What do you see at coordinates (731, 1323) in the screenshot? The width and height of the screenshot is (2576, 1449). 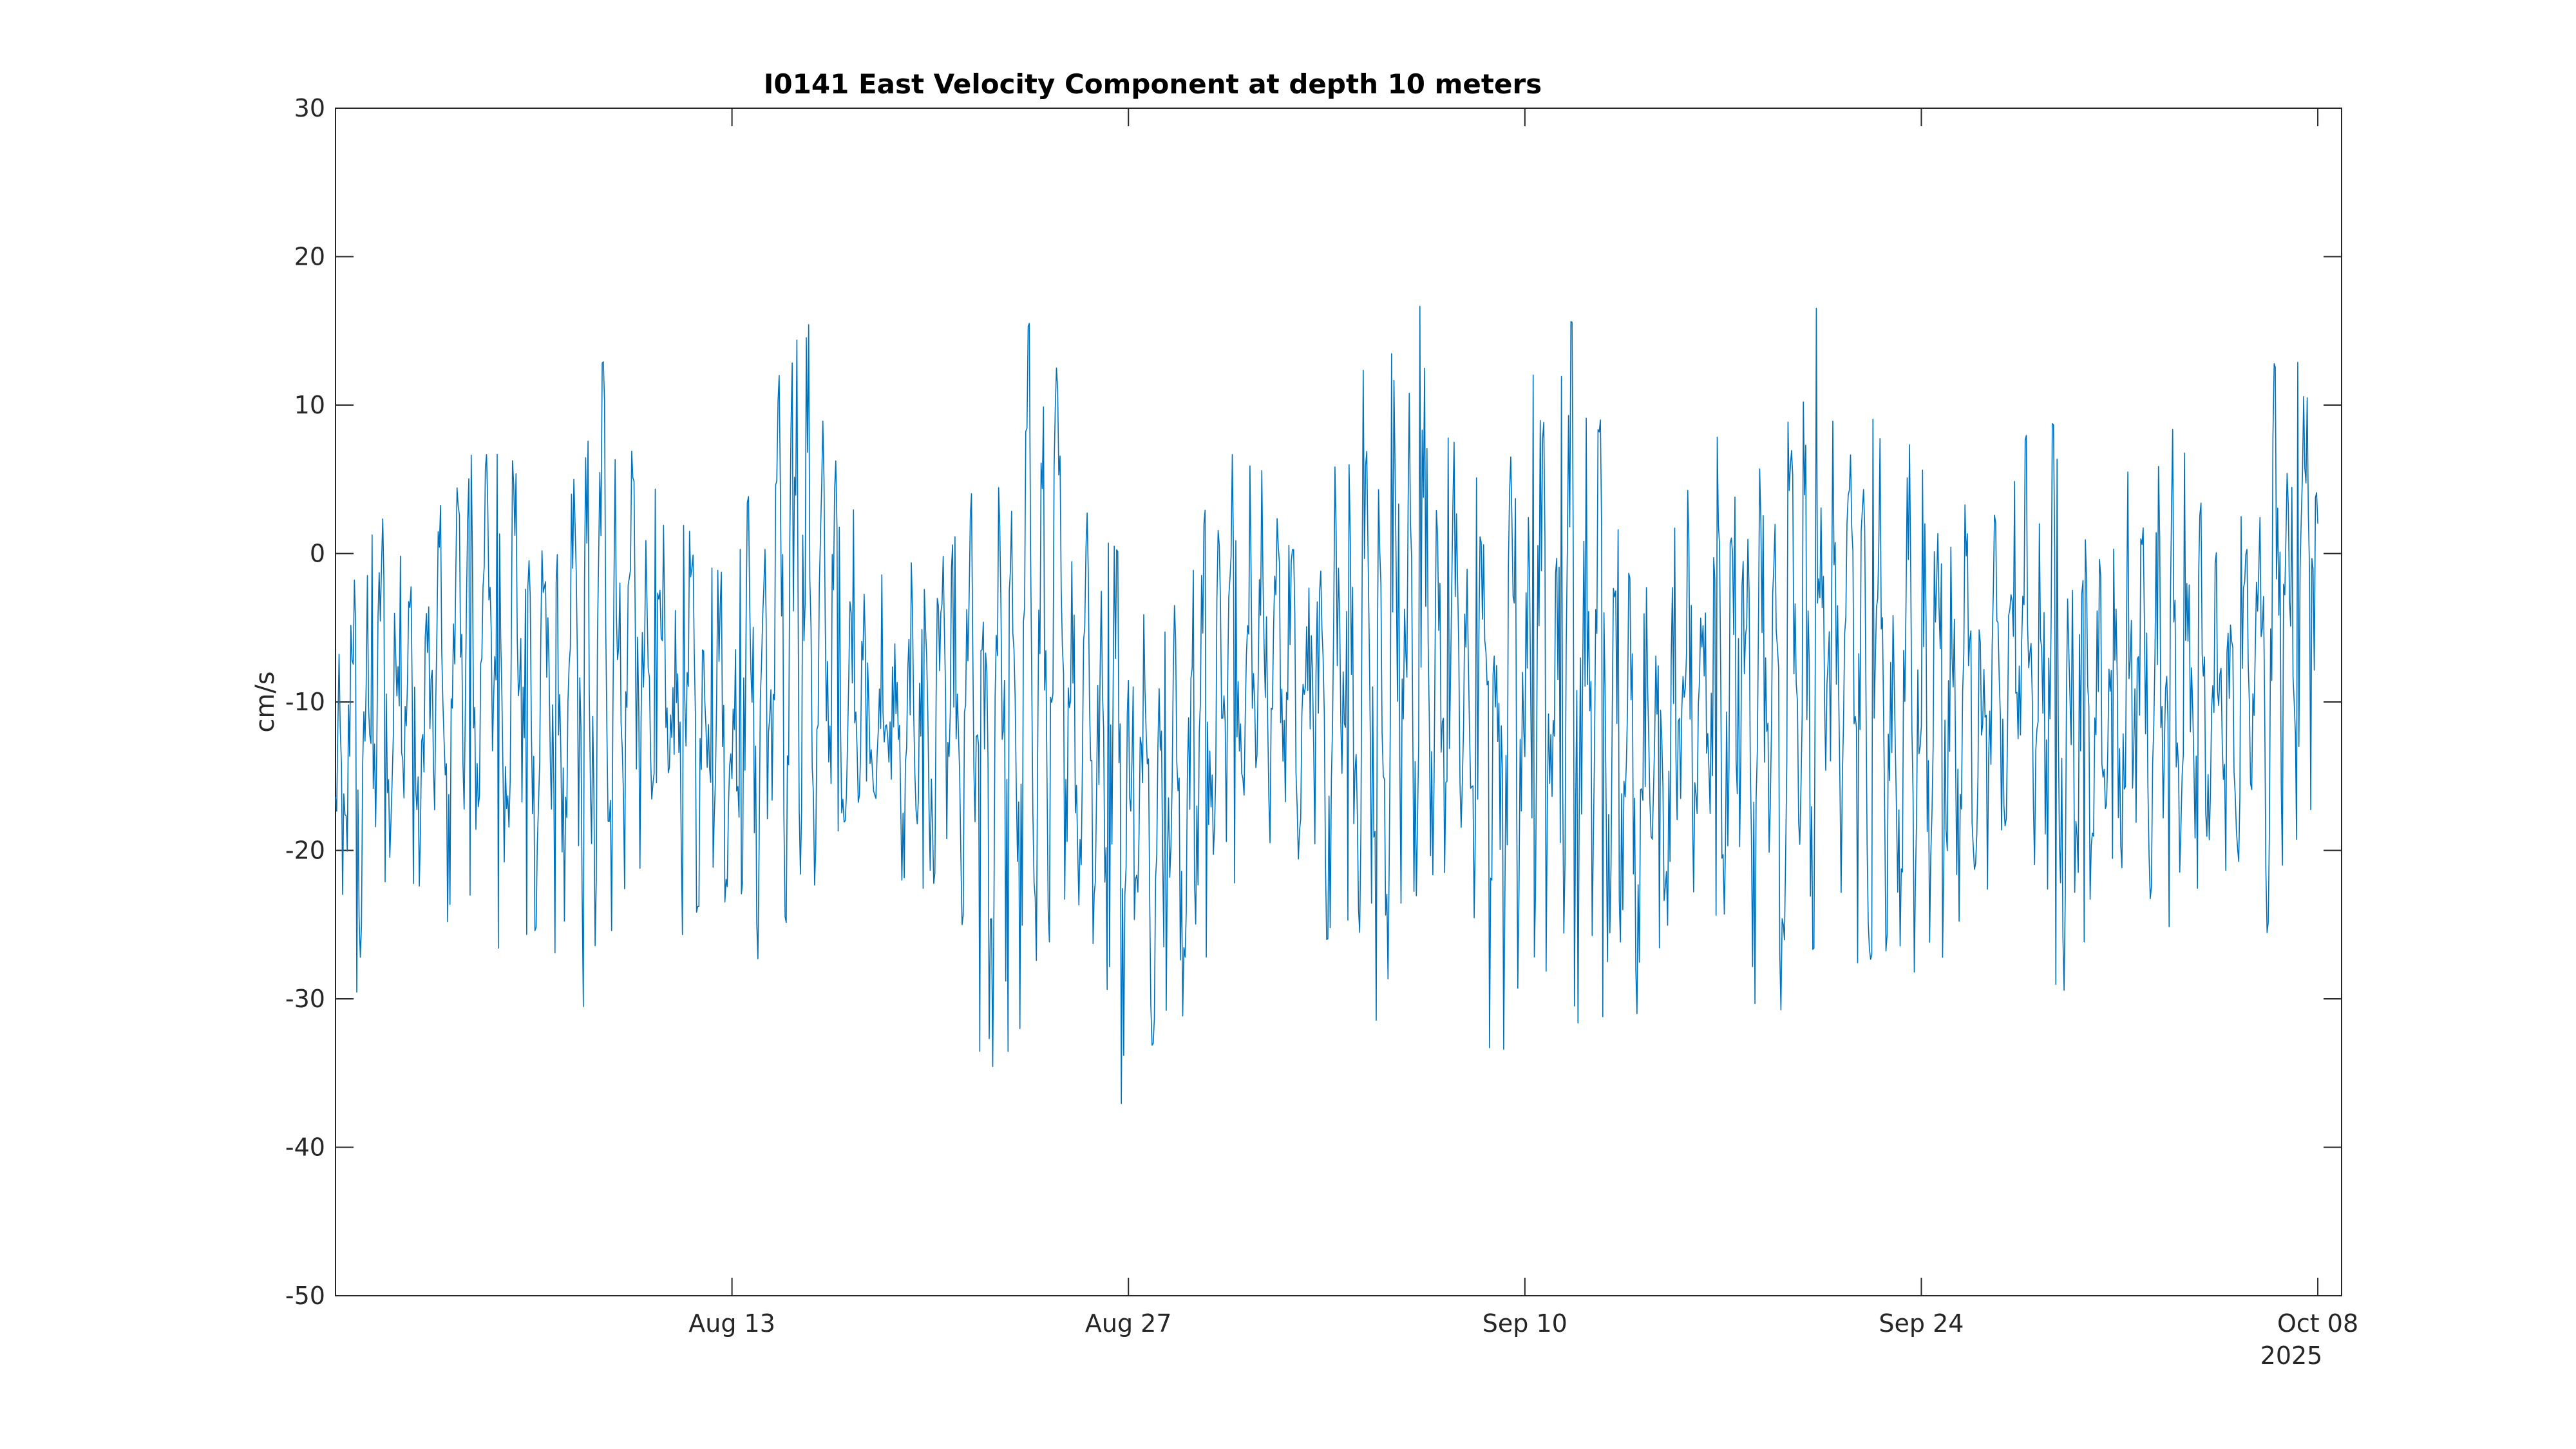 I see `x-tick-label: Aug 13` at bounding box center [731, 1323].